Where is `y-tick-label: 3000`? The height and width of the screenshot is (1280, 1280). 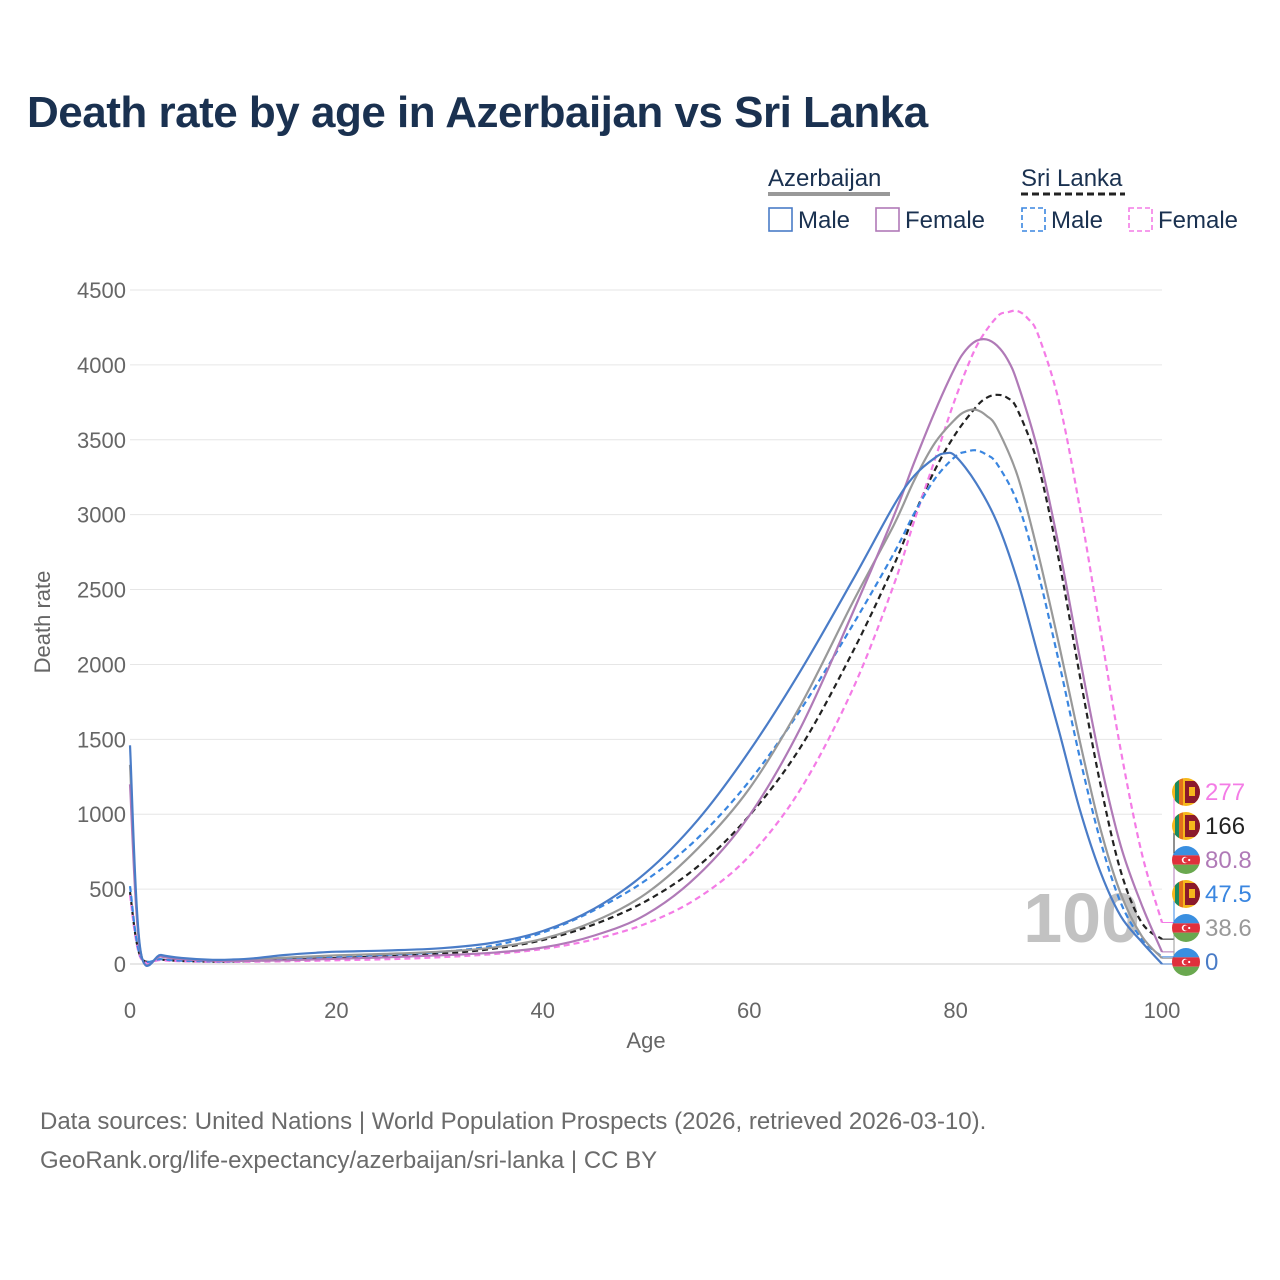 y-tick-label: 3000 is located at coordinates (101, 515).